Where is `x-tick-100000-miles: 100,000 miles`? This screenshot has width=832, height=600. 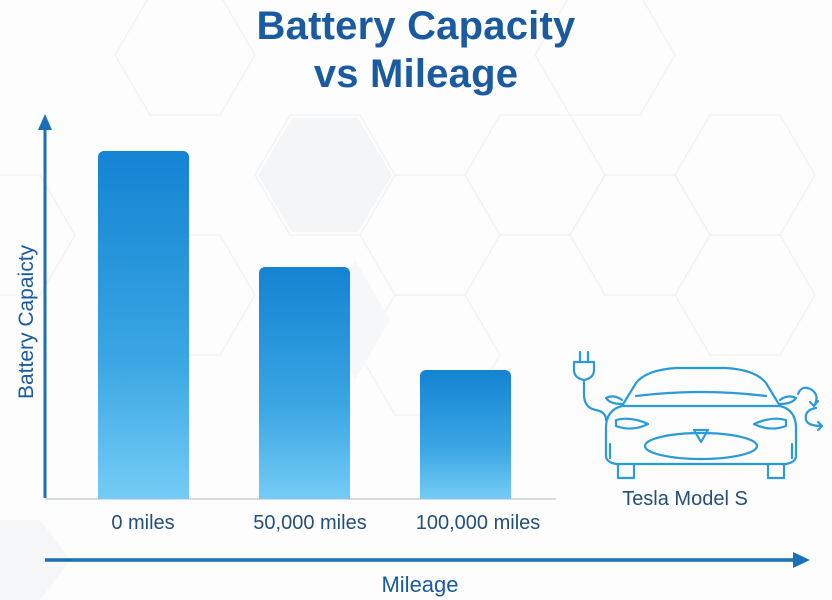
x-tick-100000-miles: 100,000 miles is located at coordinates (478, 523).